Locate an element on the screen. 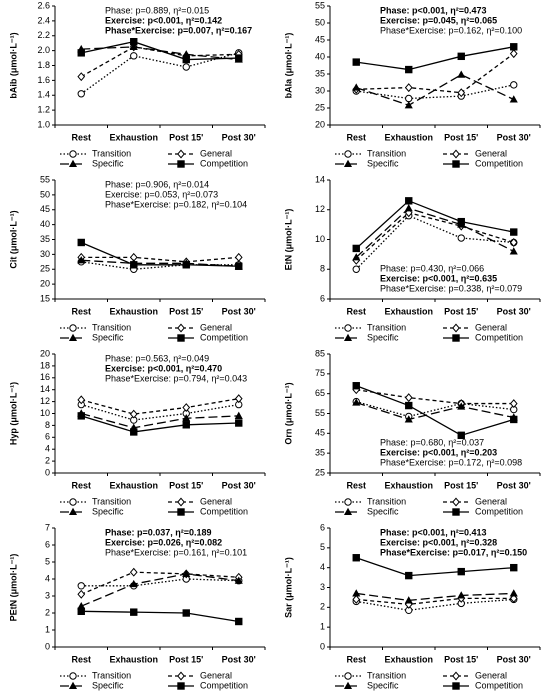  y-tick-label: 55 is located at coordinates (45, 179).